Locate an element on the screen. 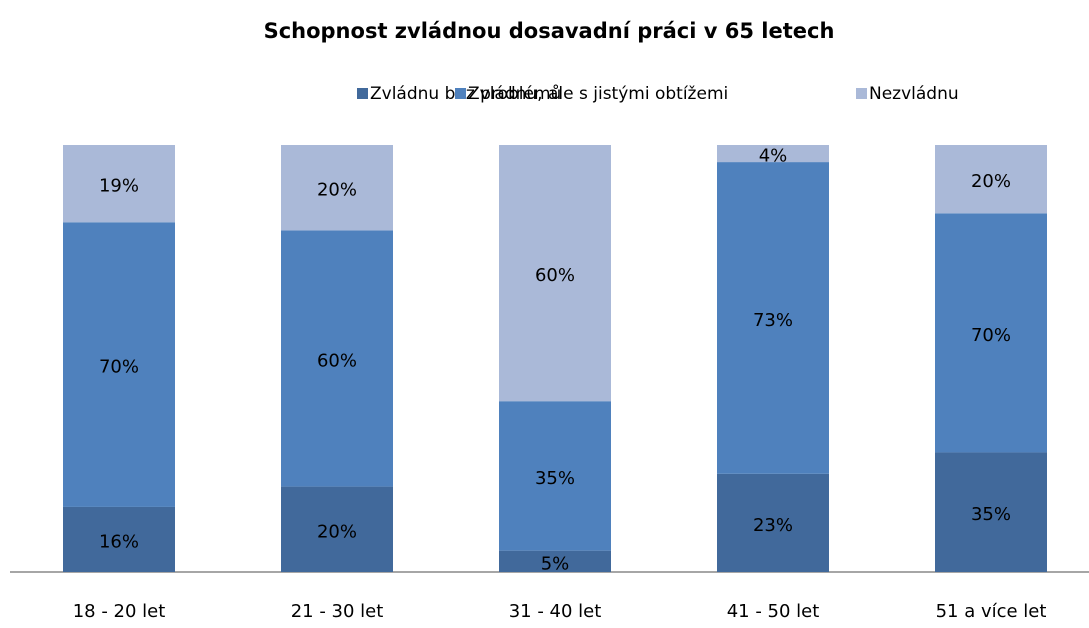 The width and height of the screenshot is (1089, 628). data-label: 73% is located at coordinates (773, 320).